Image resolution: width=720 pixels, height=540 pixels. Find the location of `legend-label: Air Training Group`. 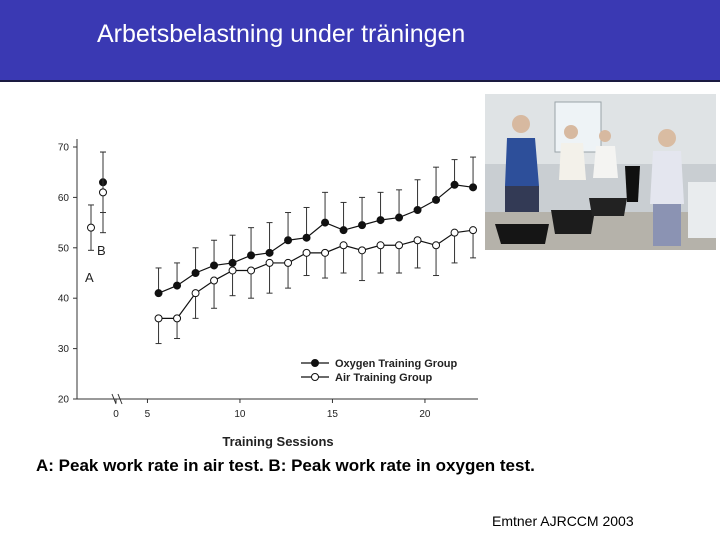

legend-label: Air Training Group is located at coordinates (383, 378).